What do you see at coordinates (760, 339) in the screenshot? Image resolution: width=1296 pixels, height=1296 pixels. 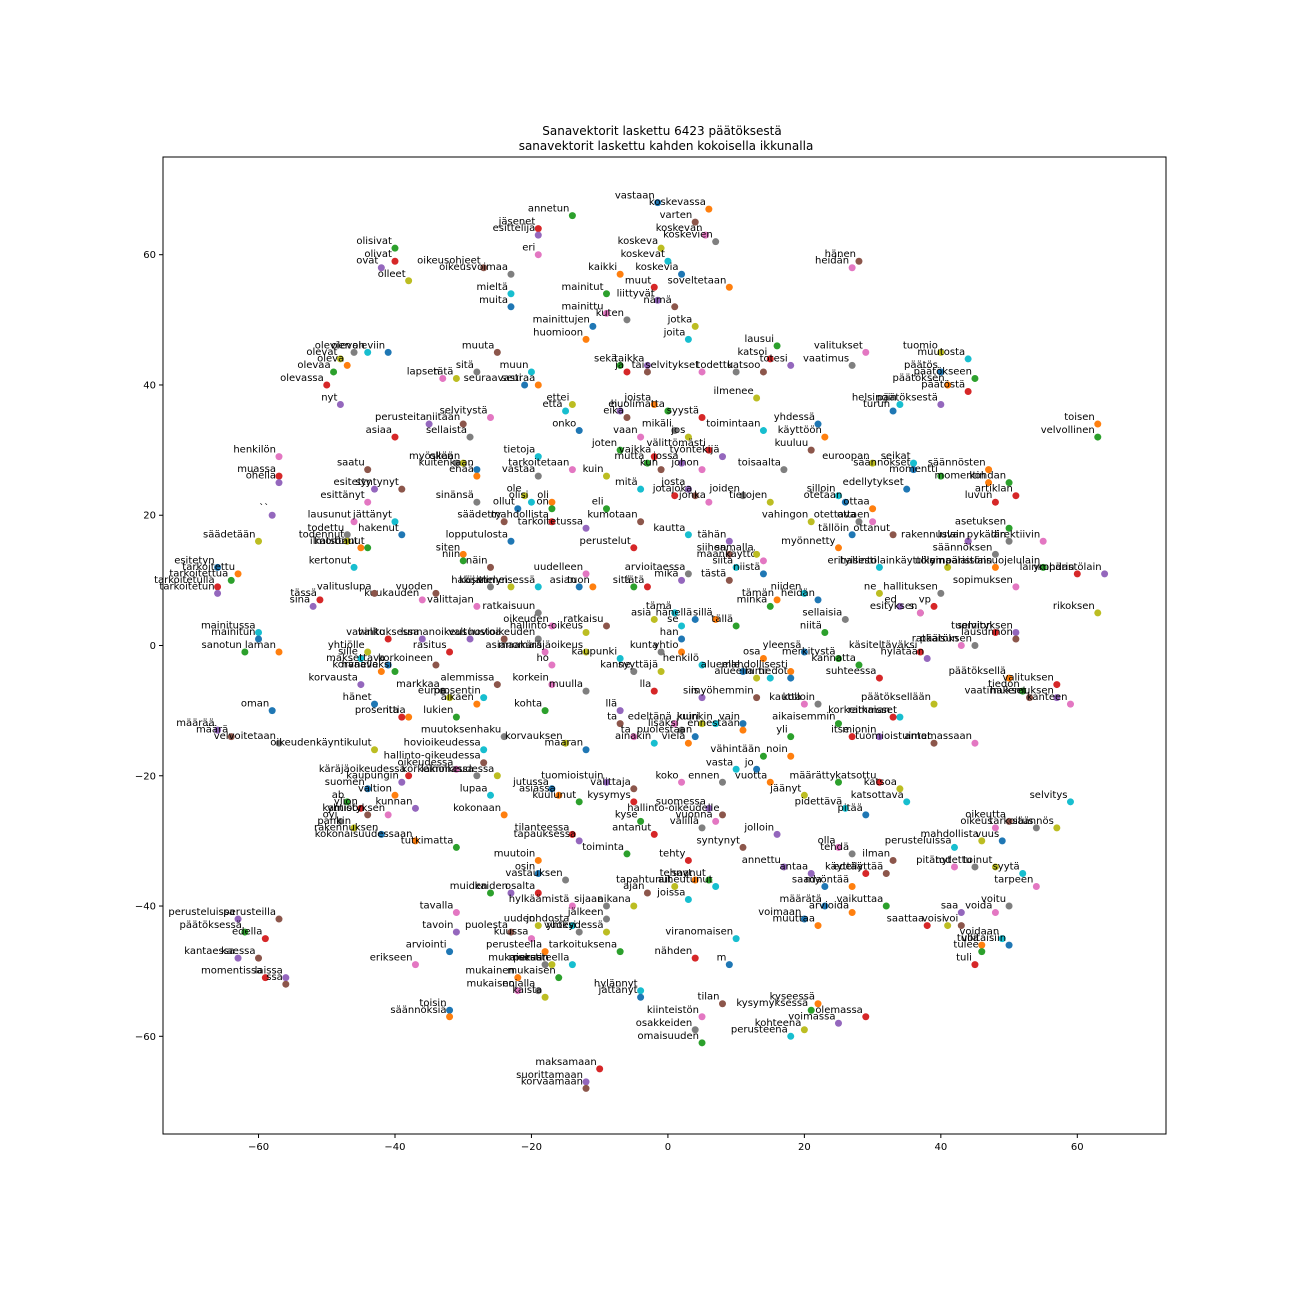 I see `point-label: lausui` at bounding box center [760, 339].